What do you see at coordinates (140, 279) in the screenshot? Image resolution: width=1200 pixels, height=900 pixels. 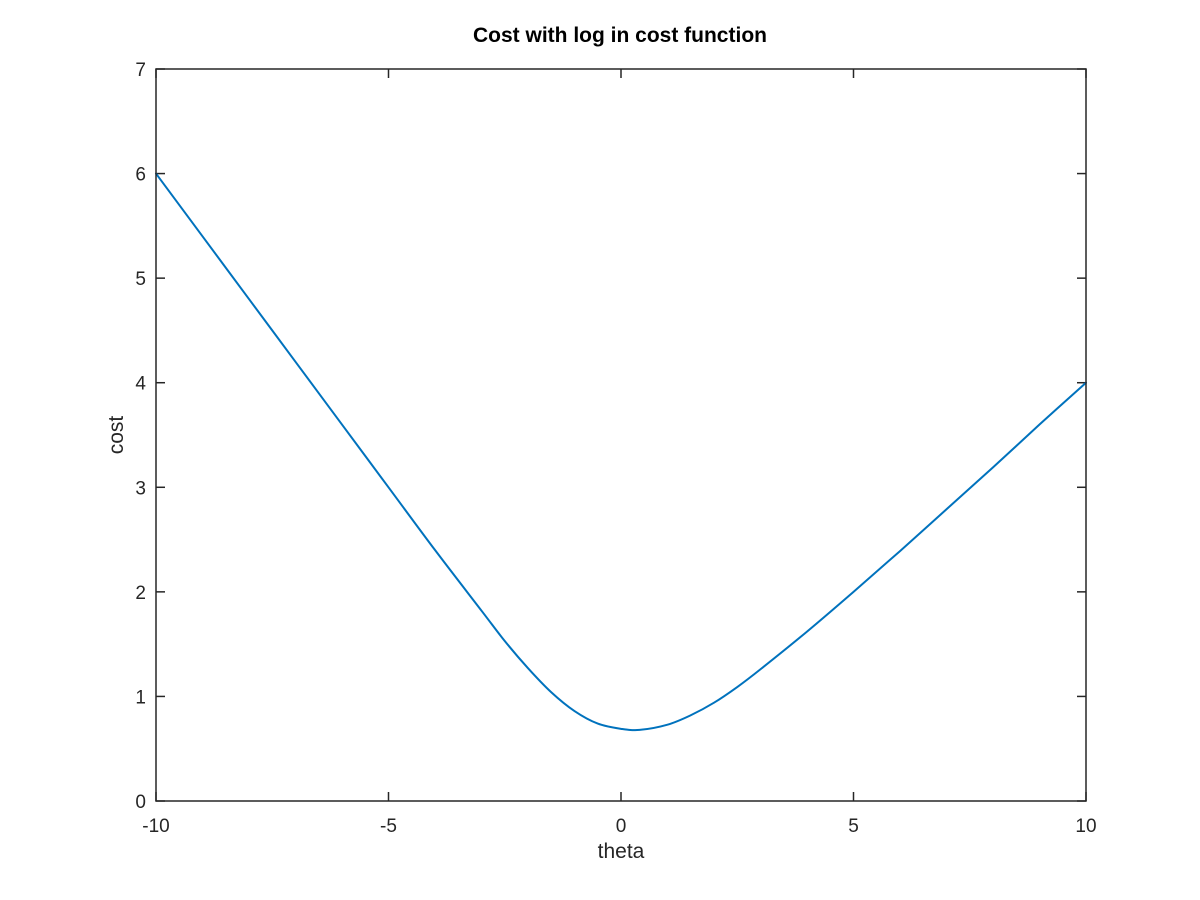 I see `y-tick-label: 5` at bounding box center [140, 279].